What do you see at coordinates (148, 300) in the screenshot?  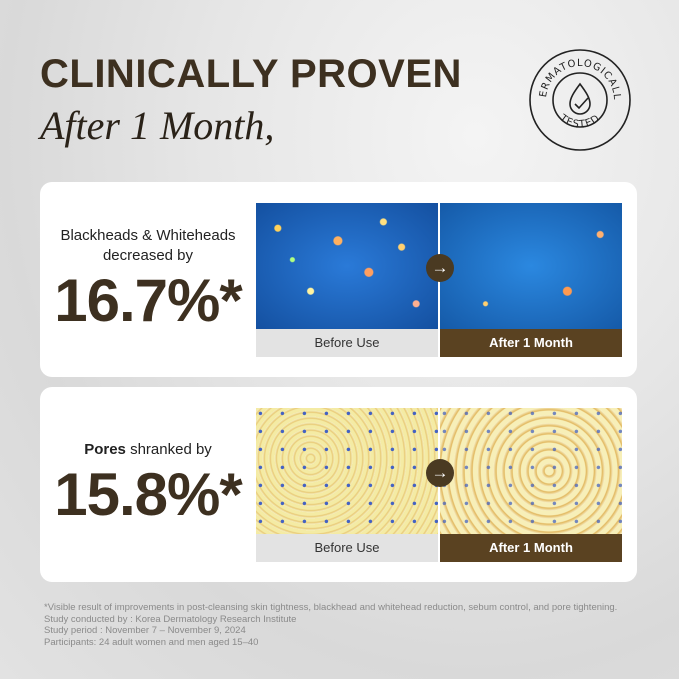 I see `percent-value: 16.7%*` at bounding box center [148, 300].